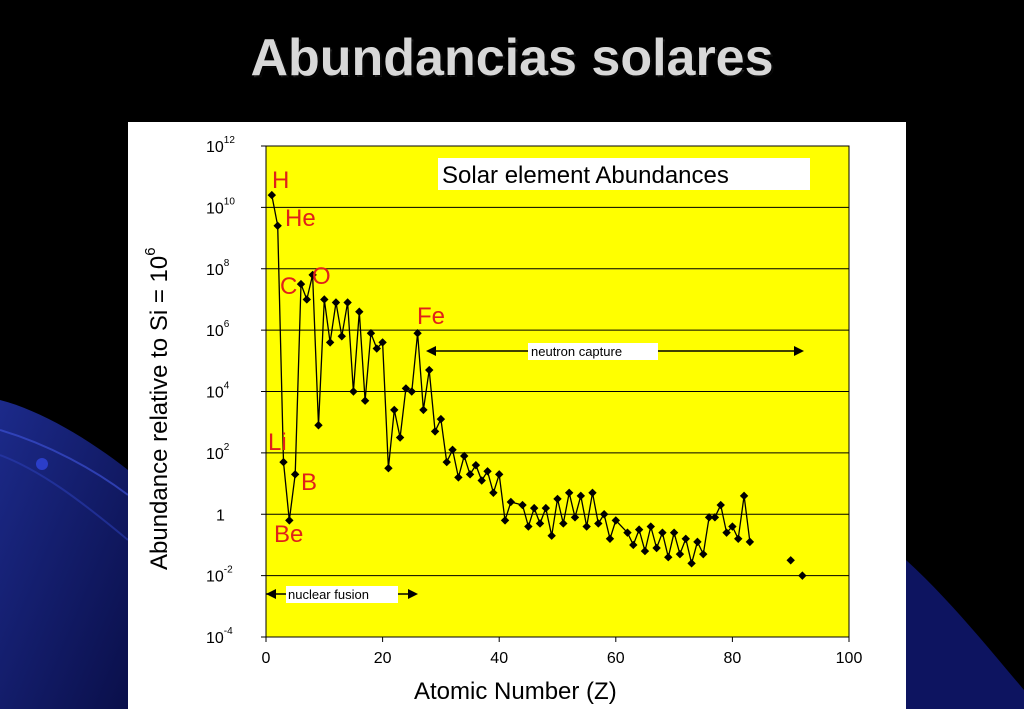 This screenshot has width=1024, height=709. I want to click on x-tick-label: 60, so click(616, 658).